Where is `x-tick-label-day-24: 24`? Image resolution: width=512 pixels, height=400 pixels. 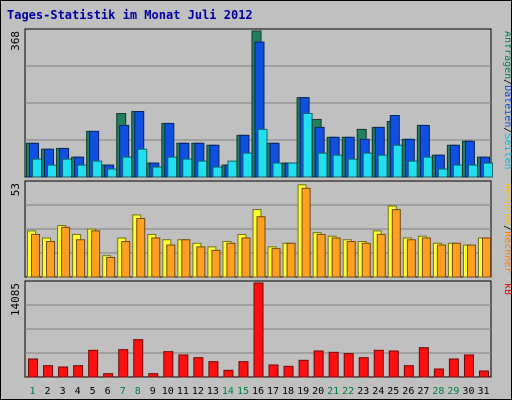 x-tick-label-day-24: 24 is located at coordinates (378, 391).